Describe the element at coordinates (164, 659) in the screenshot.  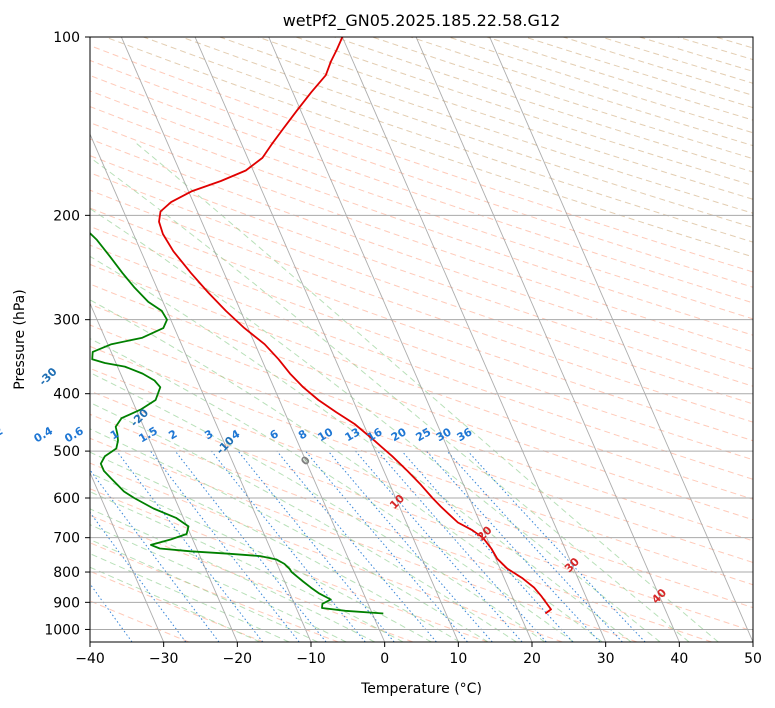
I see `x-tick-label: −30` at that location.